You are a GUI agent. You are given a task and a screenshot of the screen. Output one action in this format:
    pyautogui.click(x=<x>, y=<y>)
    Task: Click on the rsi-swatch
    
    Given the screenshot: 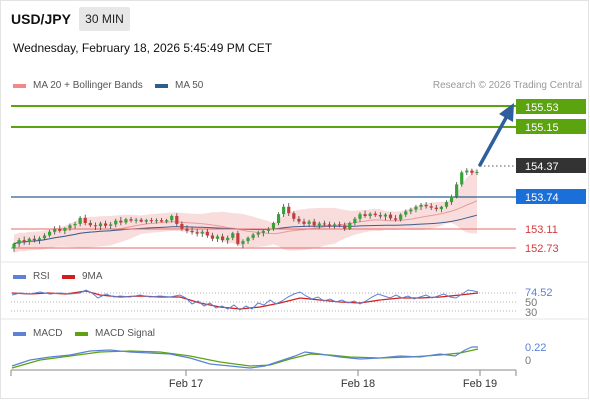 What is the action you would take?
    pyautogui.click(x=19, y=276)
    